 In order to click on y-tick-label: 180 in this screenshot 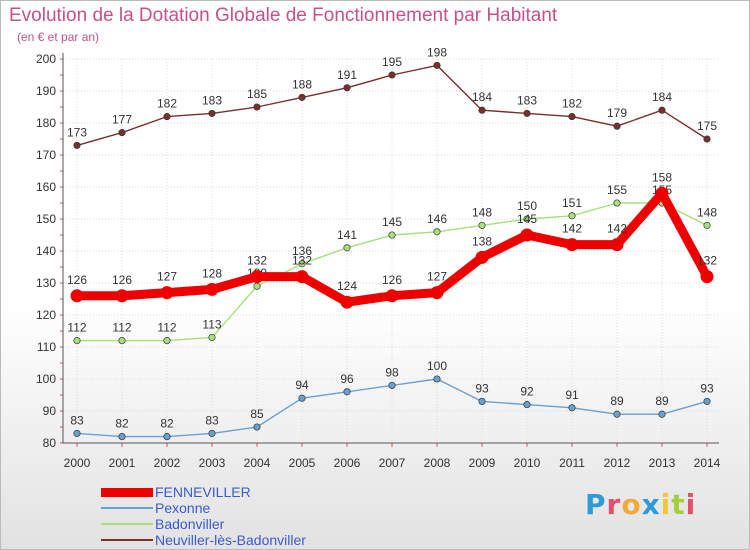, I will do `click(46, 123)`.